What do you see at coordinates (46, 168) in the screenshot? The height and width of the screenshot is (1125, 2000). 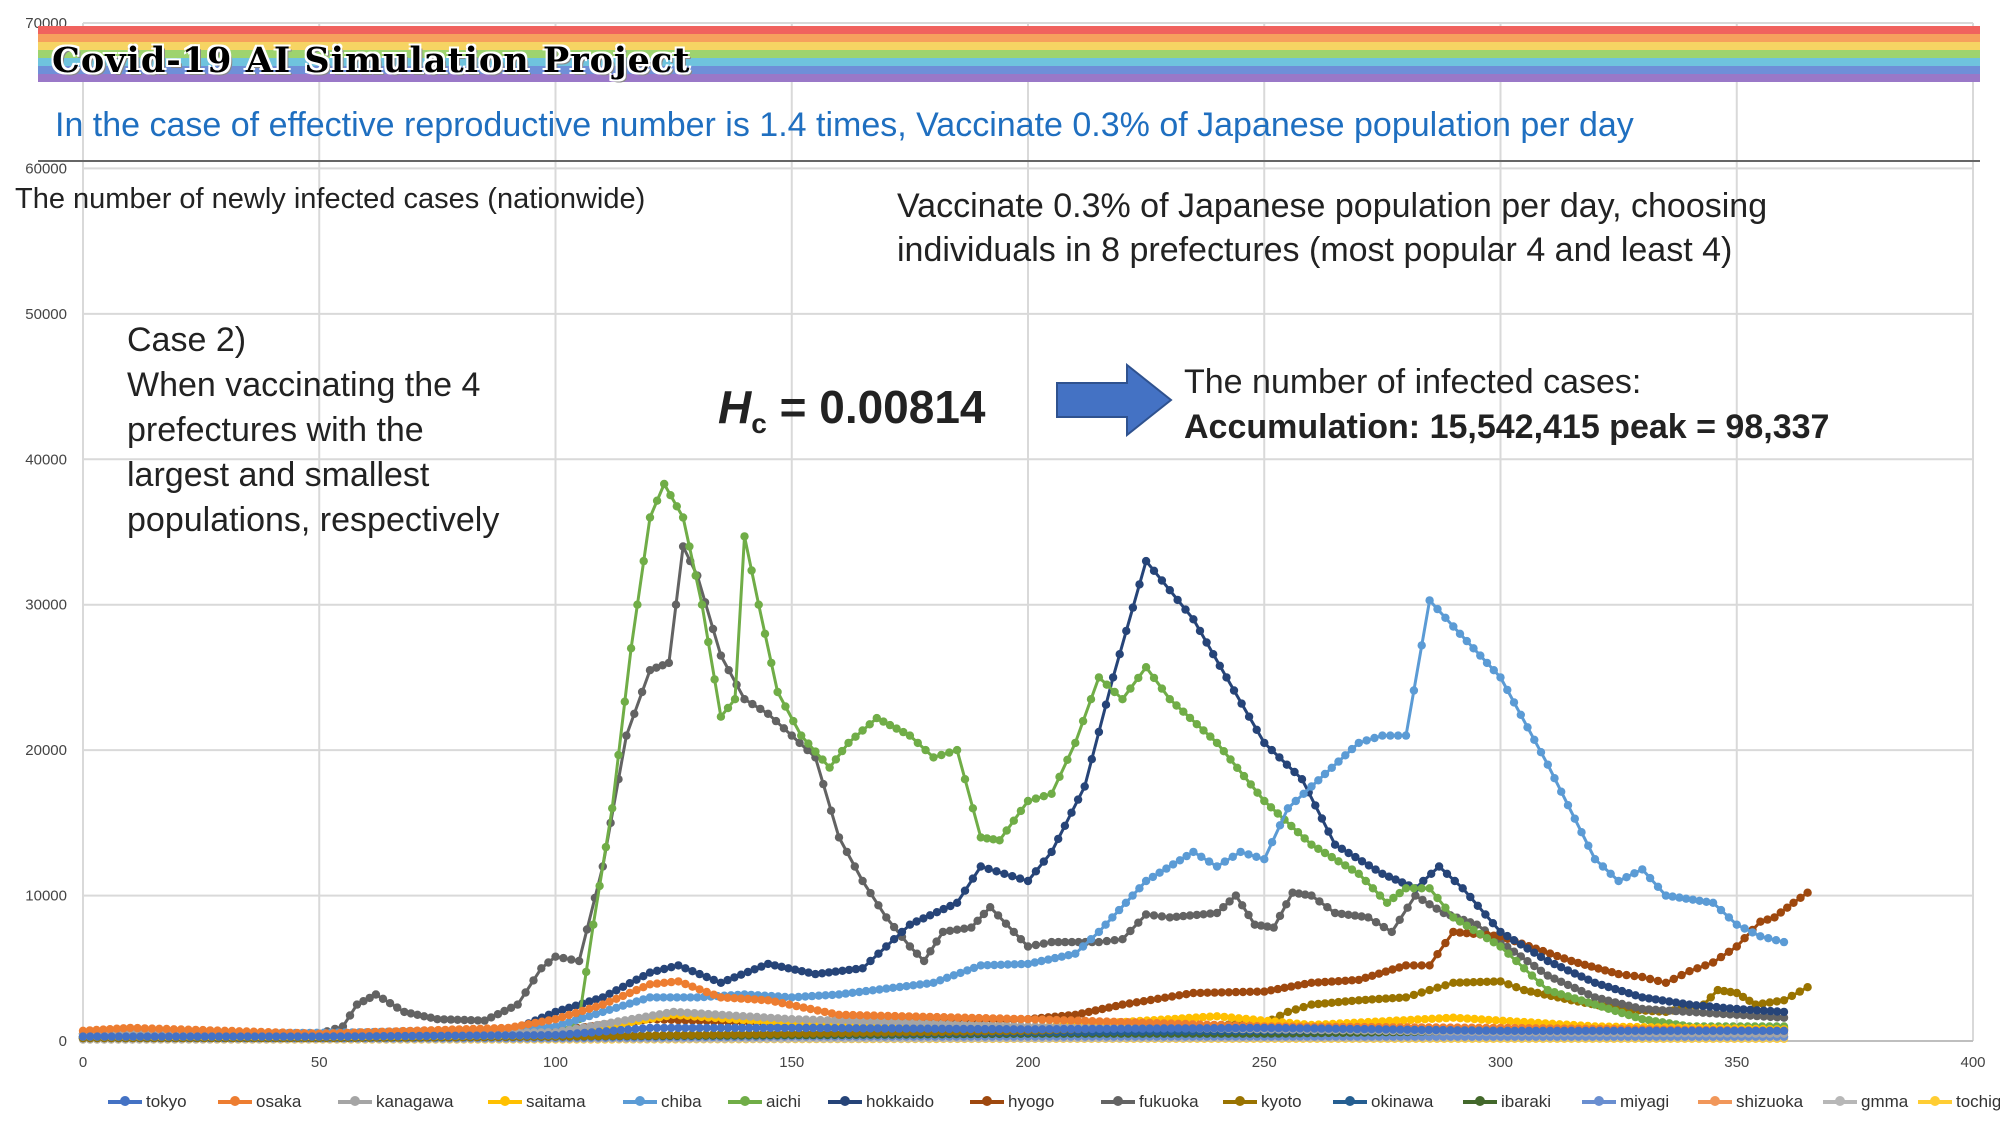 I see `y-tick-label: 60000` at bounding box center [46, 168].